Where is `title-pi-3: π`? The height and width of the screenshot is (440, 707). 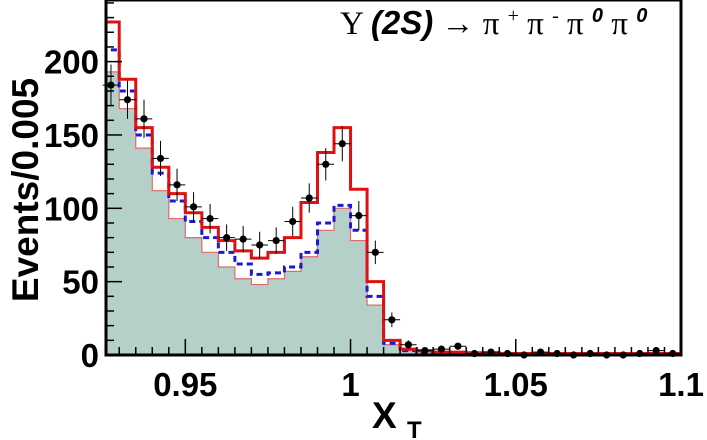 title-pi-3: π is located at coordinates (575, 24).